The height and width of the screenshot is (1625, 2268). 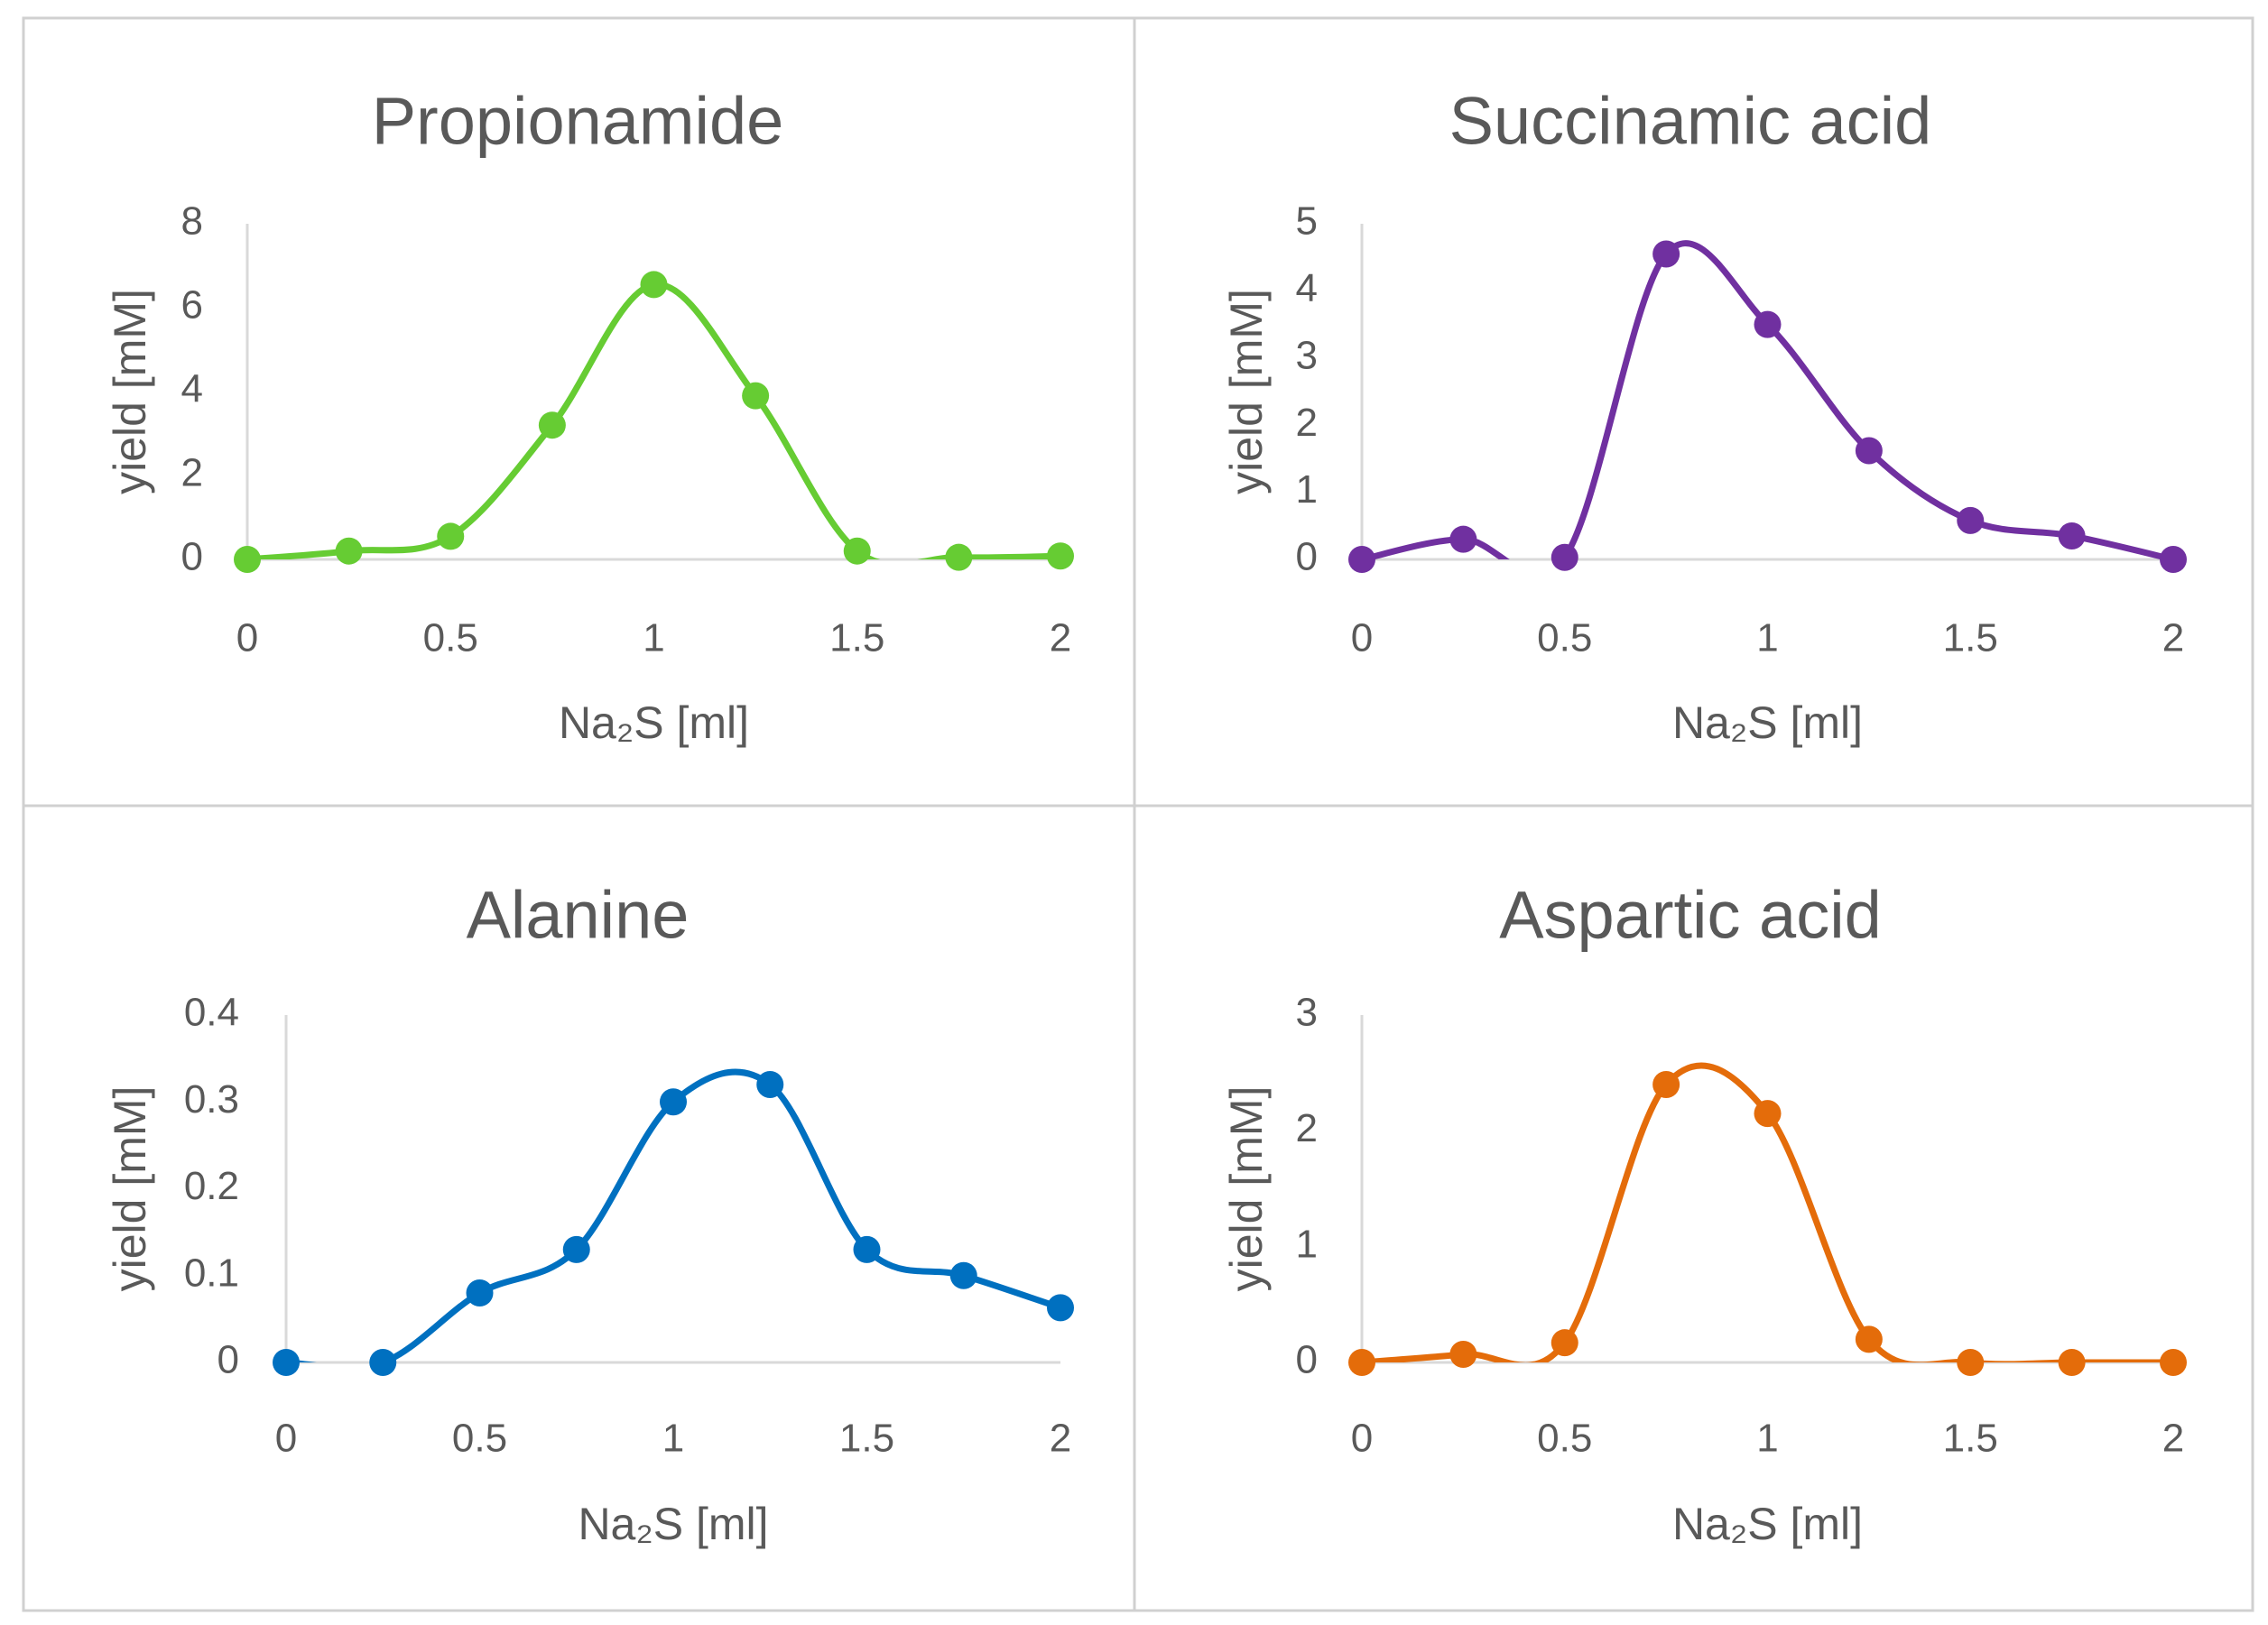 What do you see at coordinates (192, 305) in the screenshot?
I see `y-tick-label: 6` at bounding box center [192, 305].